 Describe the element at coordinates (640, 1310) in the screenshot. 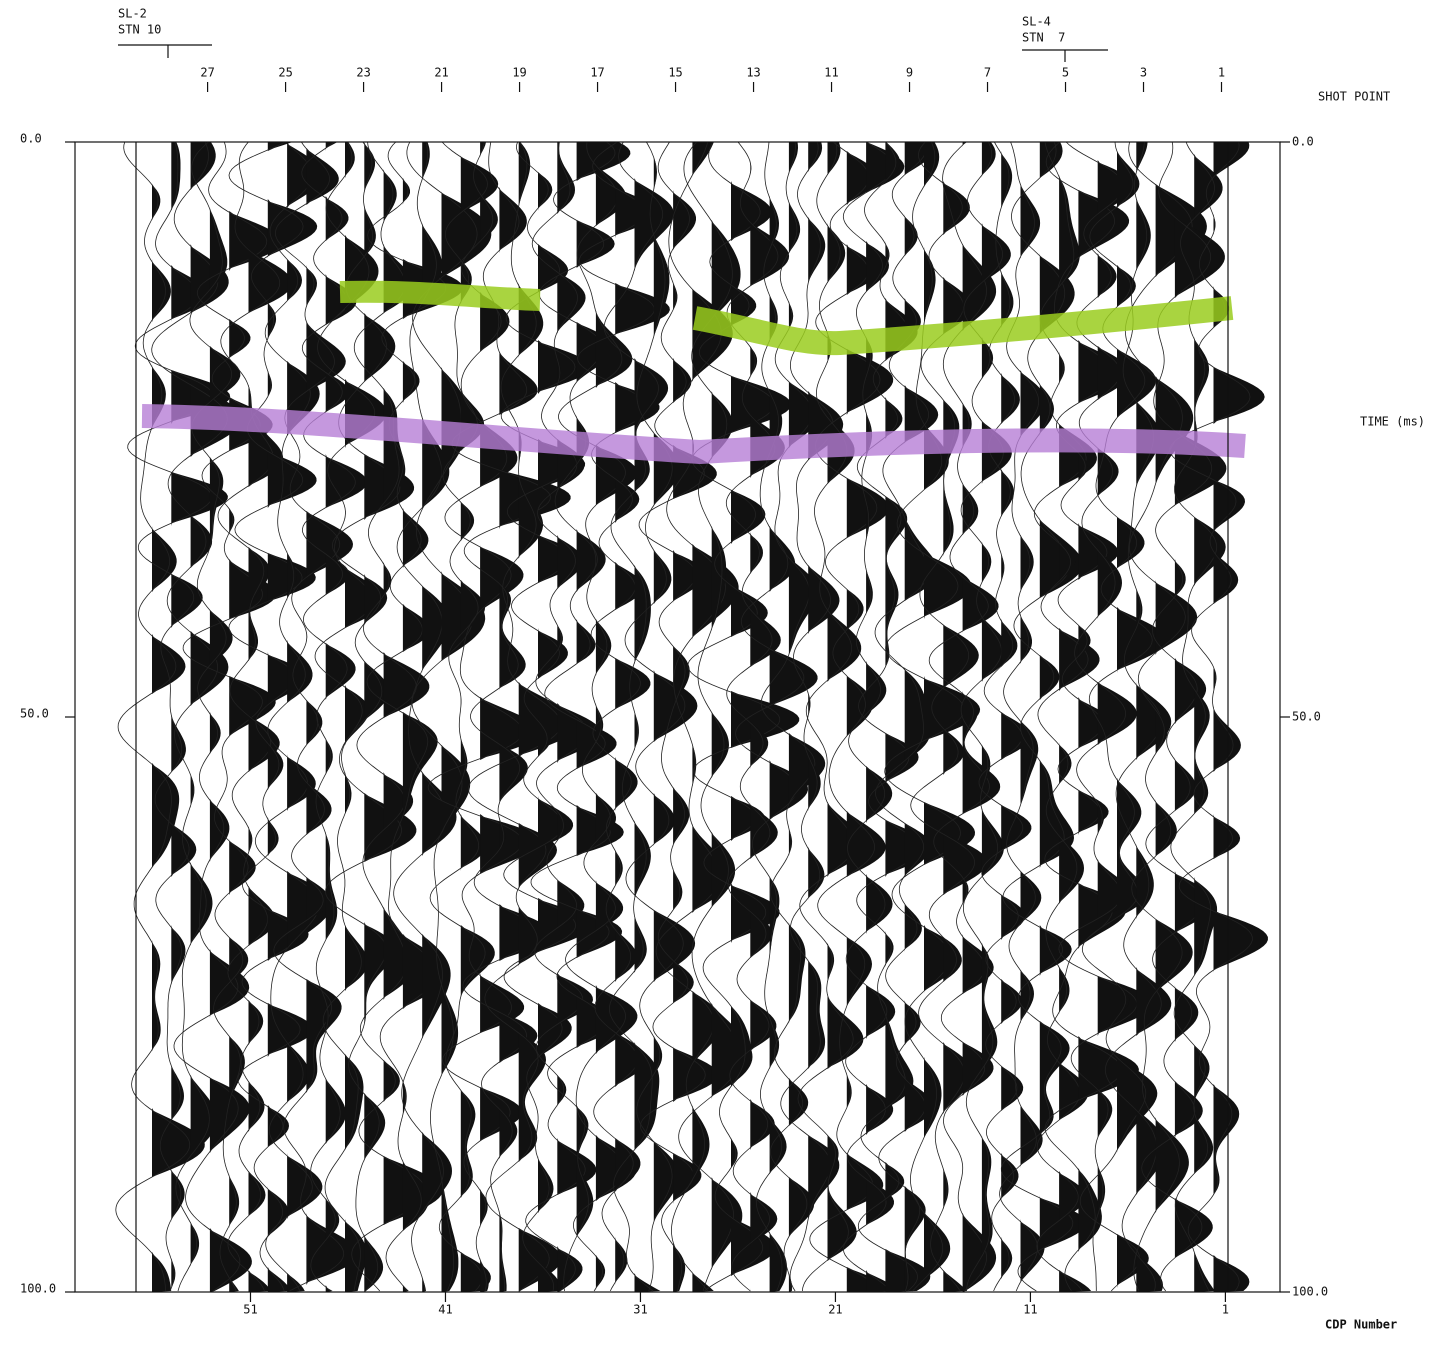

I see `cdp-label: 31` at that location.